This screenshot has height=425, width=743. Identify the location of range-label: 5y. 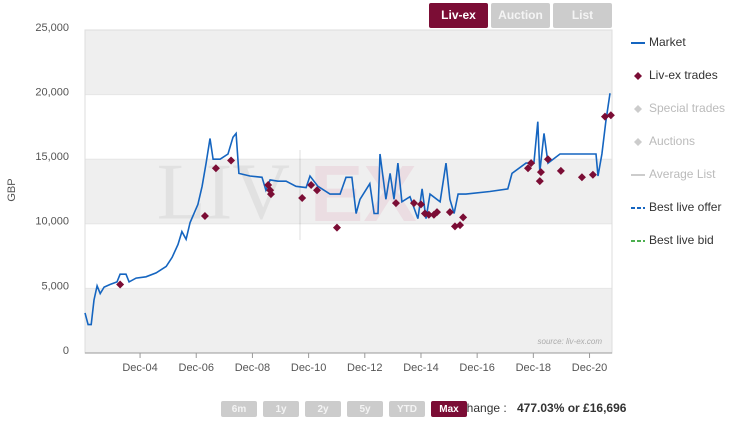
(365, 409).